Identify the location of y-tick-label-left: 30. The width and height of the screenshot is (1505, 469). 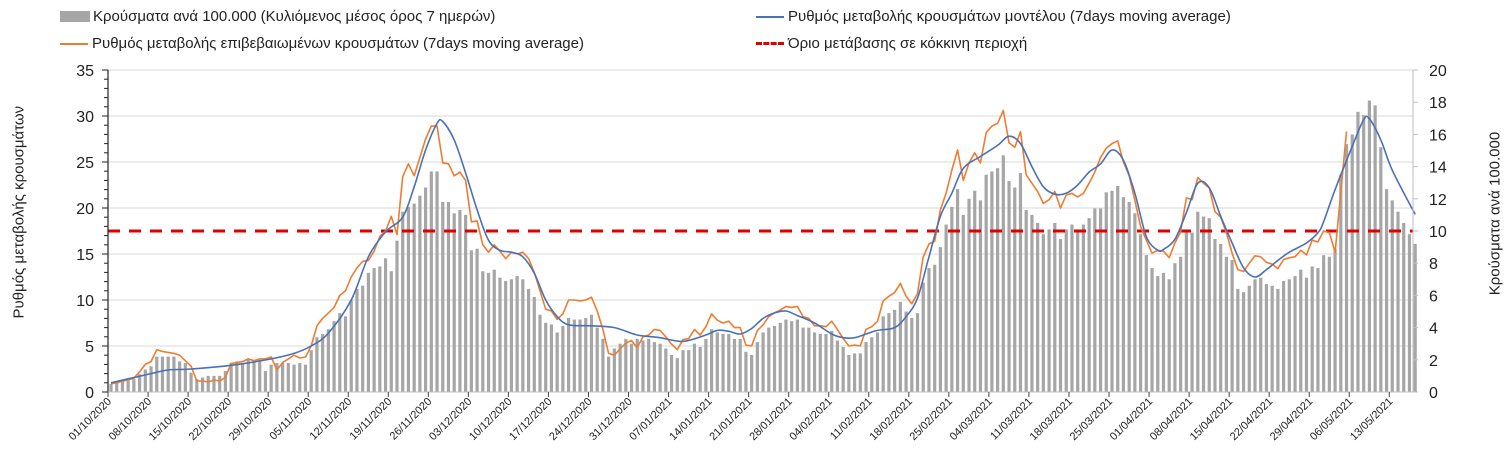
(85, 117).